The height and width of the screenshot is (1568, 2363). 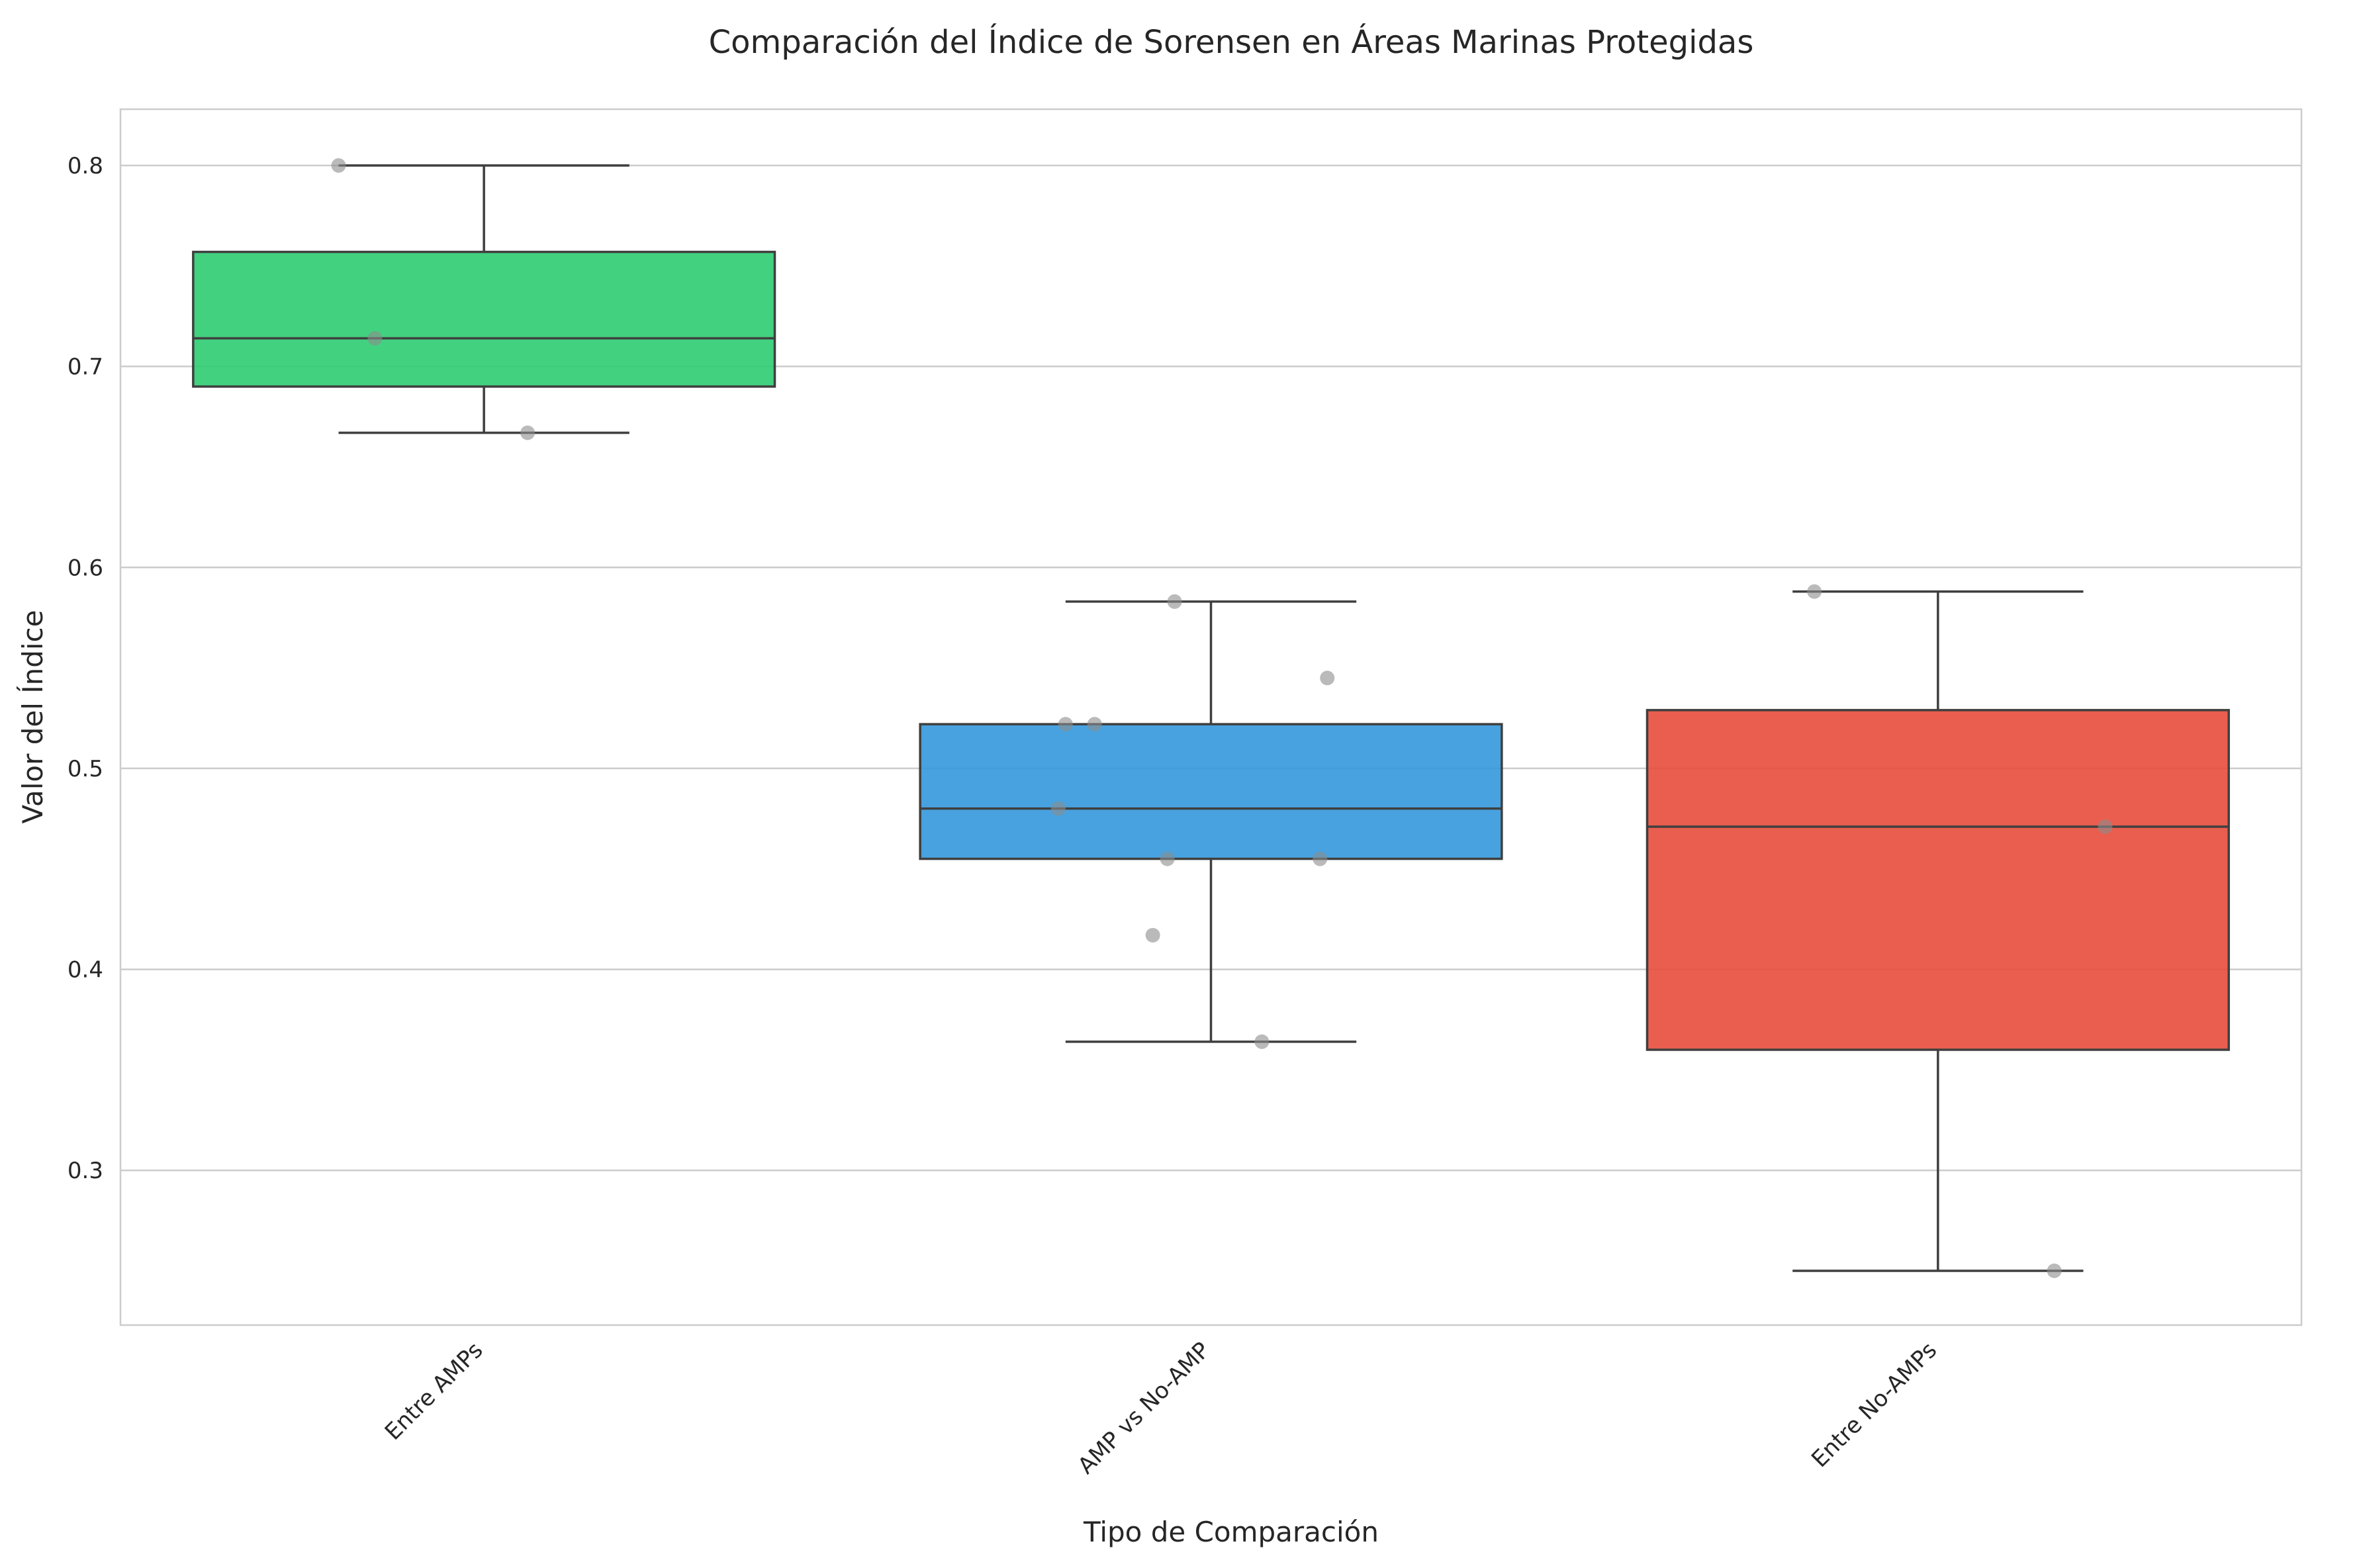 I want to click on y-axis-label: Valor del Índice, so click(x=32, y=717).